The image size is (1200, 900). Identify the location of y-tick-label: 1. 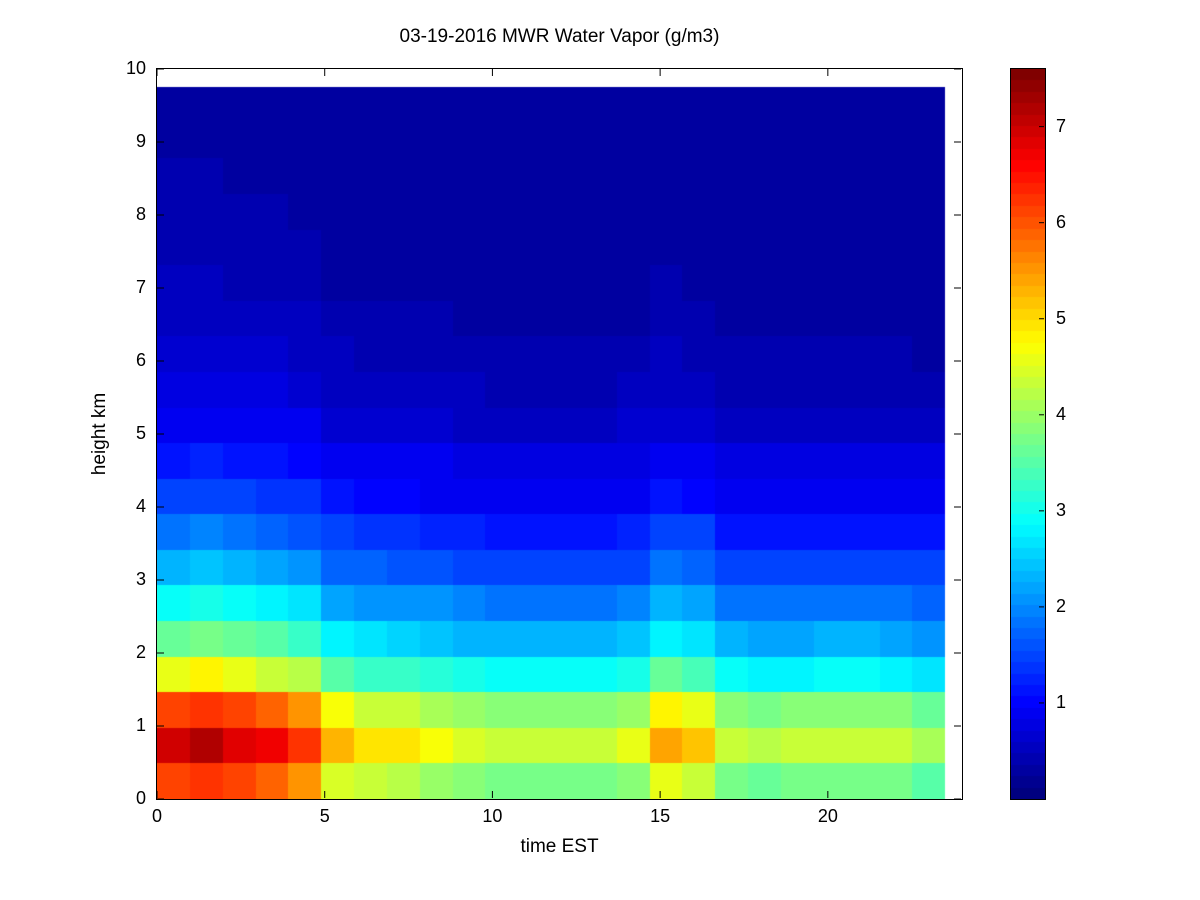
(140, 725).